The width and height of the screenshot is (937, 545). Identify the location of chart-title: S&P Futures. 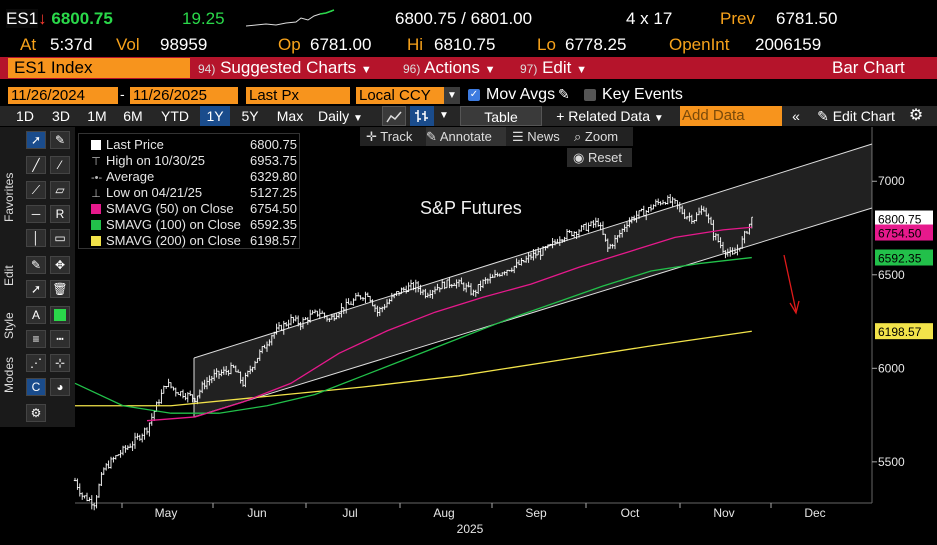
(471, 208).